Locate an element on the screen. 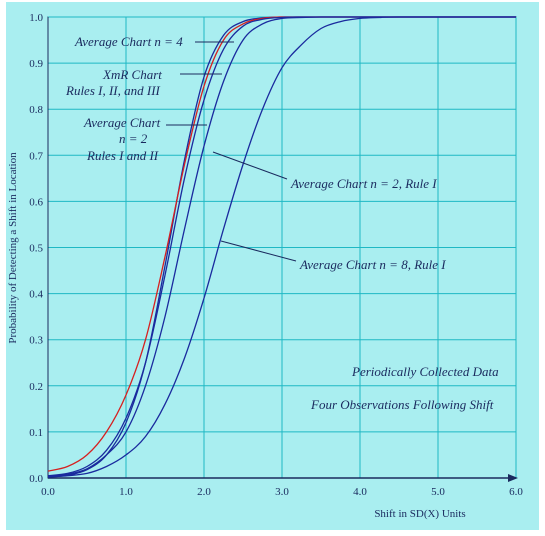 The width and height of the screenshot is (545, 536). x-tick-label: 4.0 is located at coordinates (360, 492).